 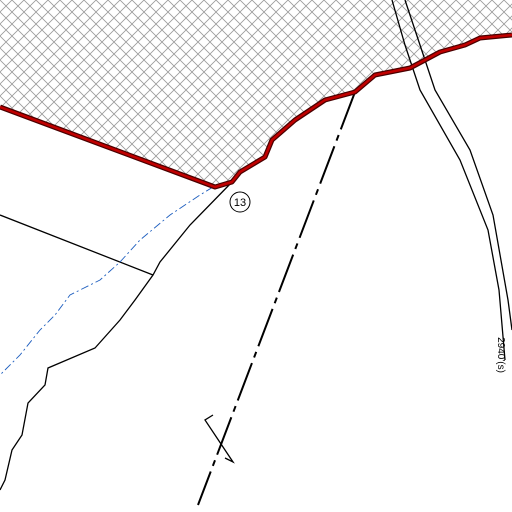 I want to click on boundary-line, so click(x=77, y=245).